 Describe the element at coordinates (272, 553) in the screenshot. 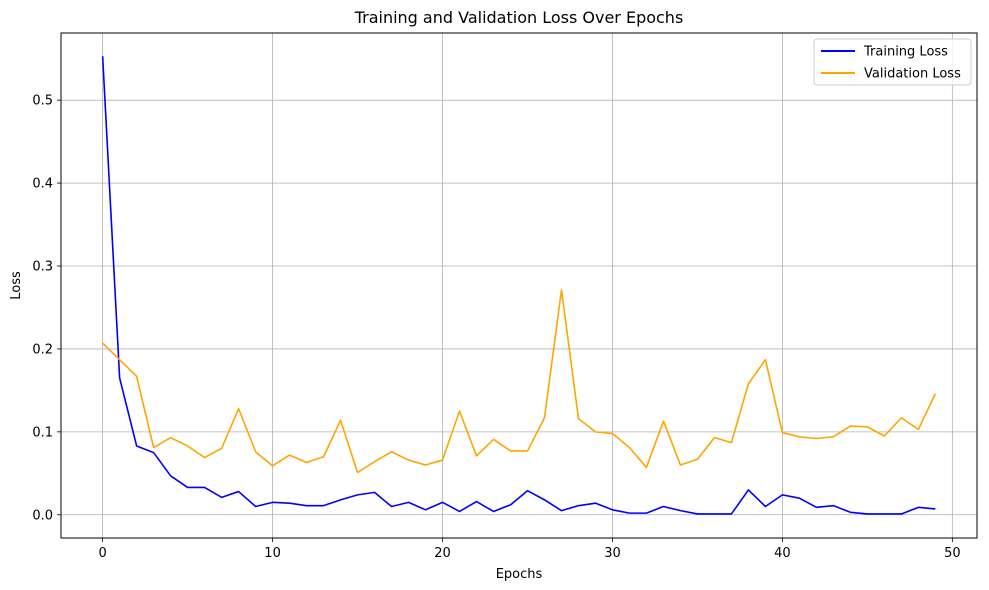

I see `x-tick-label: 10` at that location.